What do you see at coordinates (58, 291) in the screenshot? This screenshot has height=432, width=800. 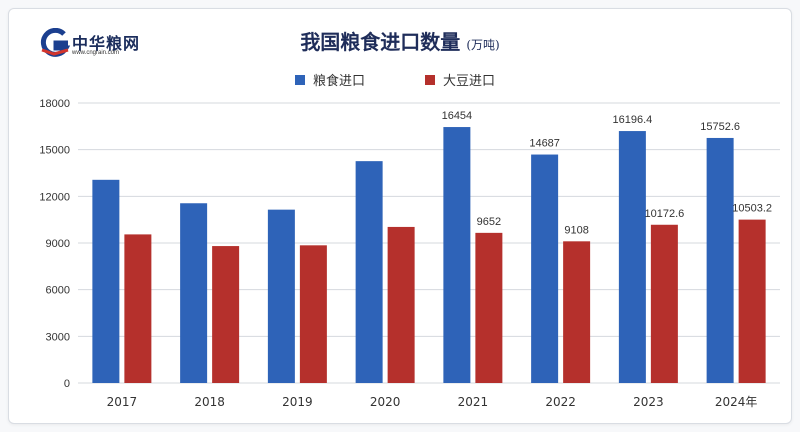 I see `y-tick-label: 6000` at bounding box center [58, 291].